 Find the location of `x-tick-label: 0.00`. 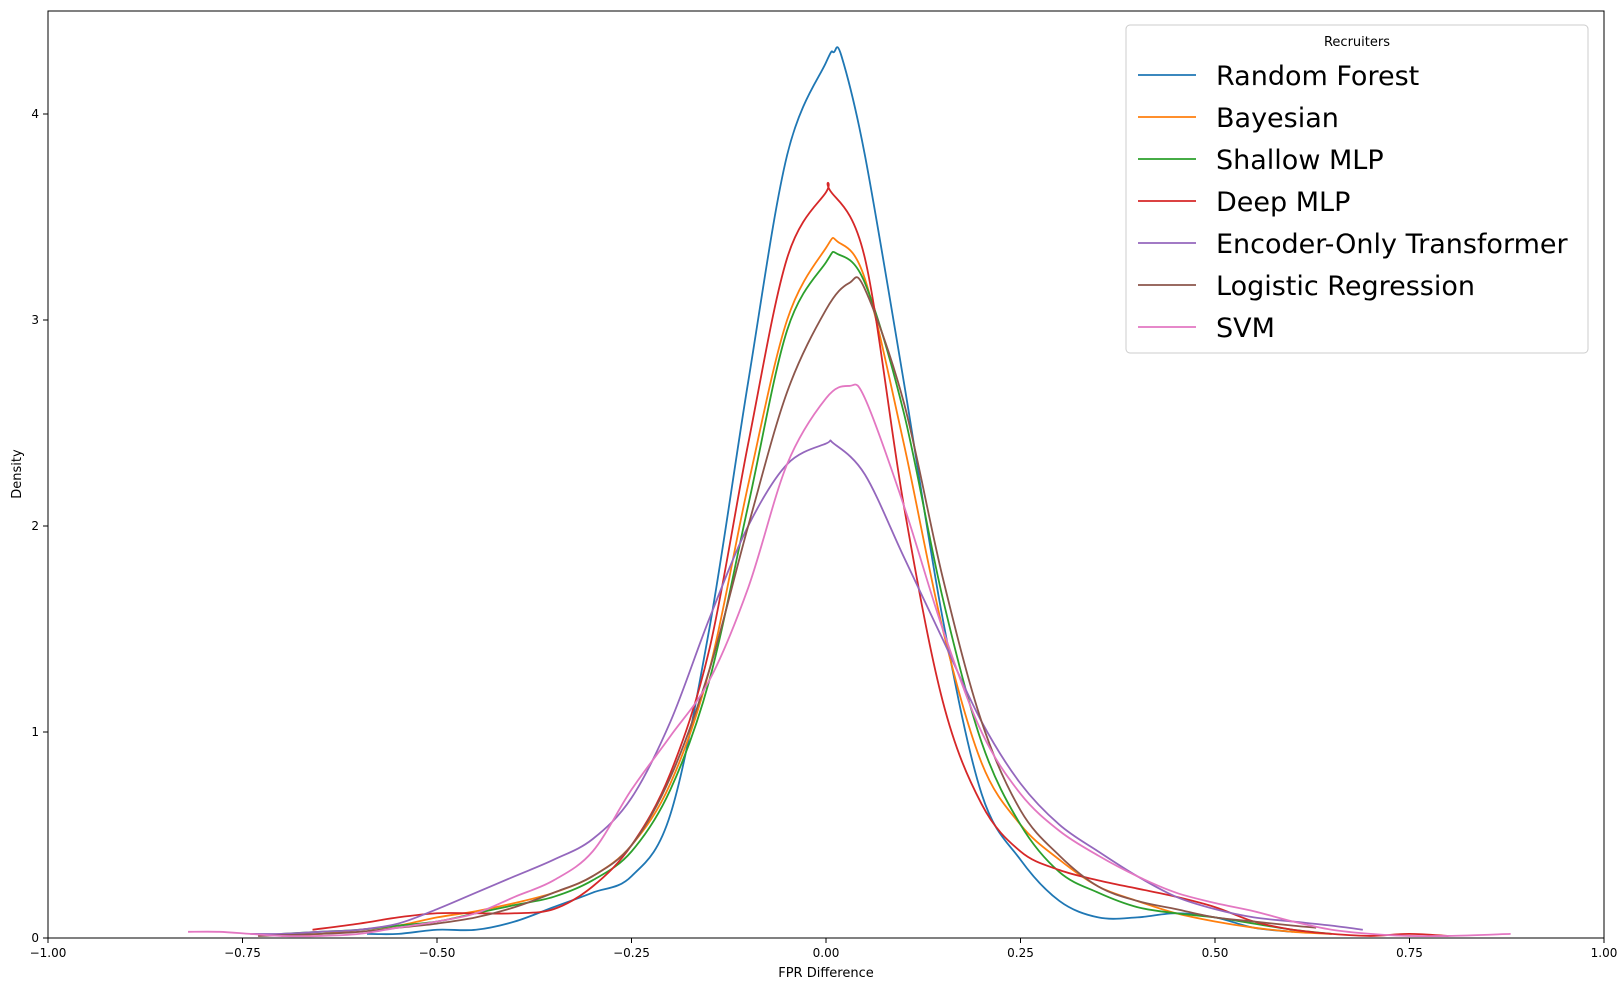

x-tick-label: 0.00 is located at coordinates (826, 953).